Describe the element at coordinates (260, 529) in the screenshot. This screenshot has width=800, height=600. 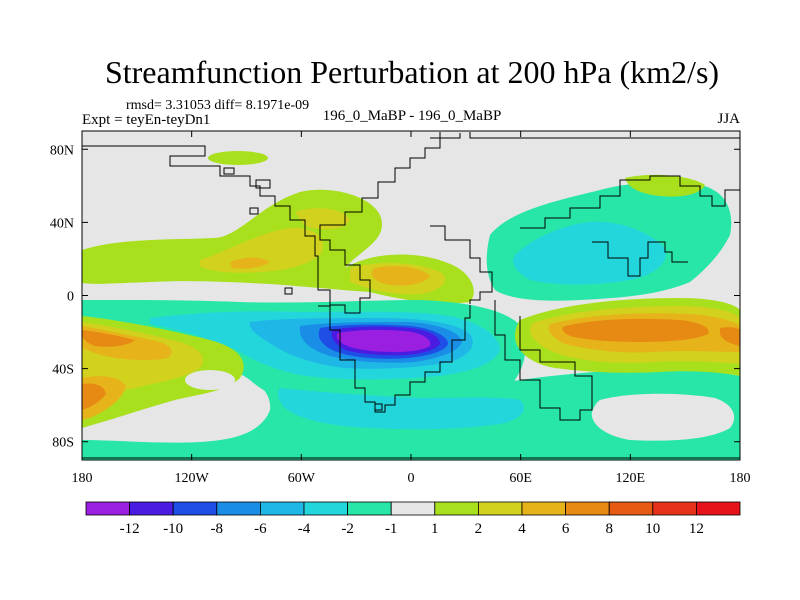
I see `colorbar-label: -6` at that location.